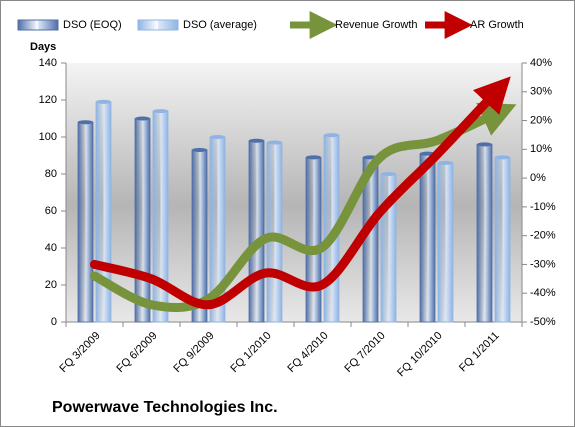 The width and height of the screenshot is (575, 427). I want to click on y2-tick-label: -40%, so click(543, 293).